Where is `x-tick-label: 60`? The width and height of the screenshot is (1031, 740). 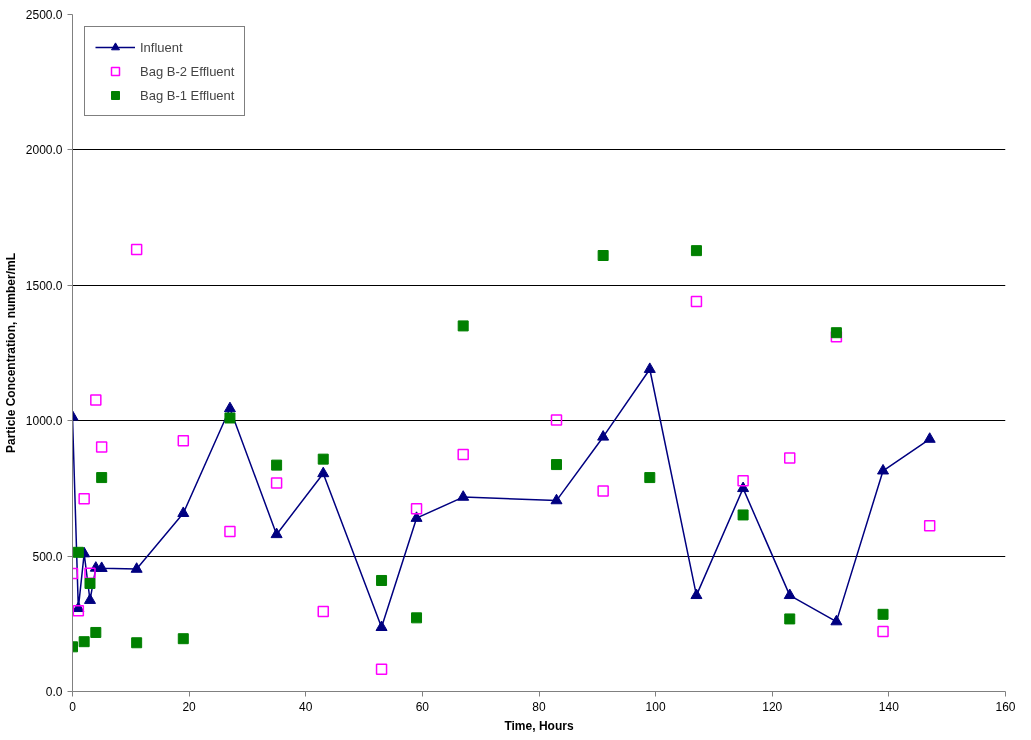 x-tick-label: 60 is located at coordinates (422, 706).